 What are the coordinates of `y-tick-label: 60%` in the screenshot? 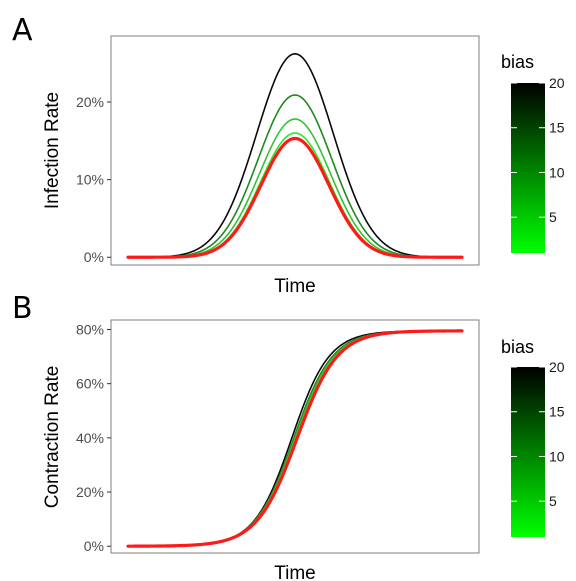 It's located at (90, 384).